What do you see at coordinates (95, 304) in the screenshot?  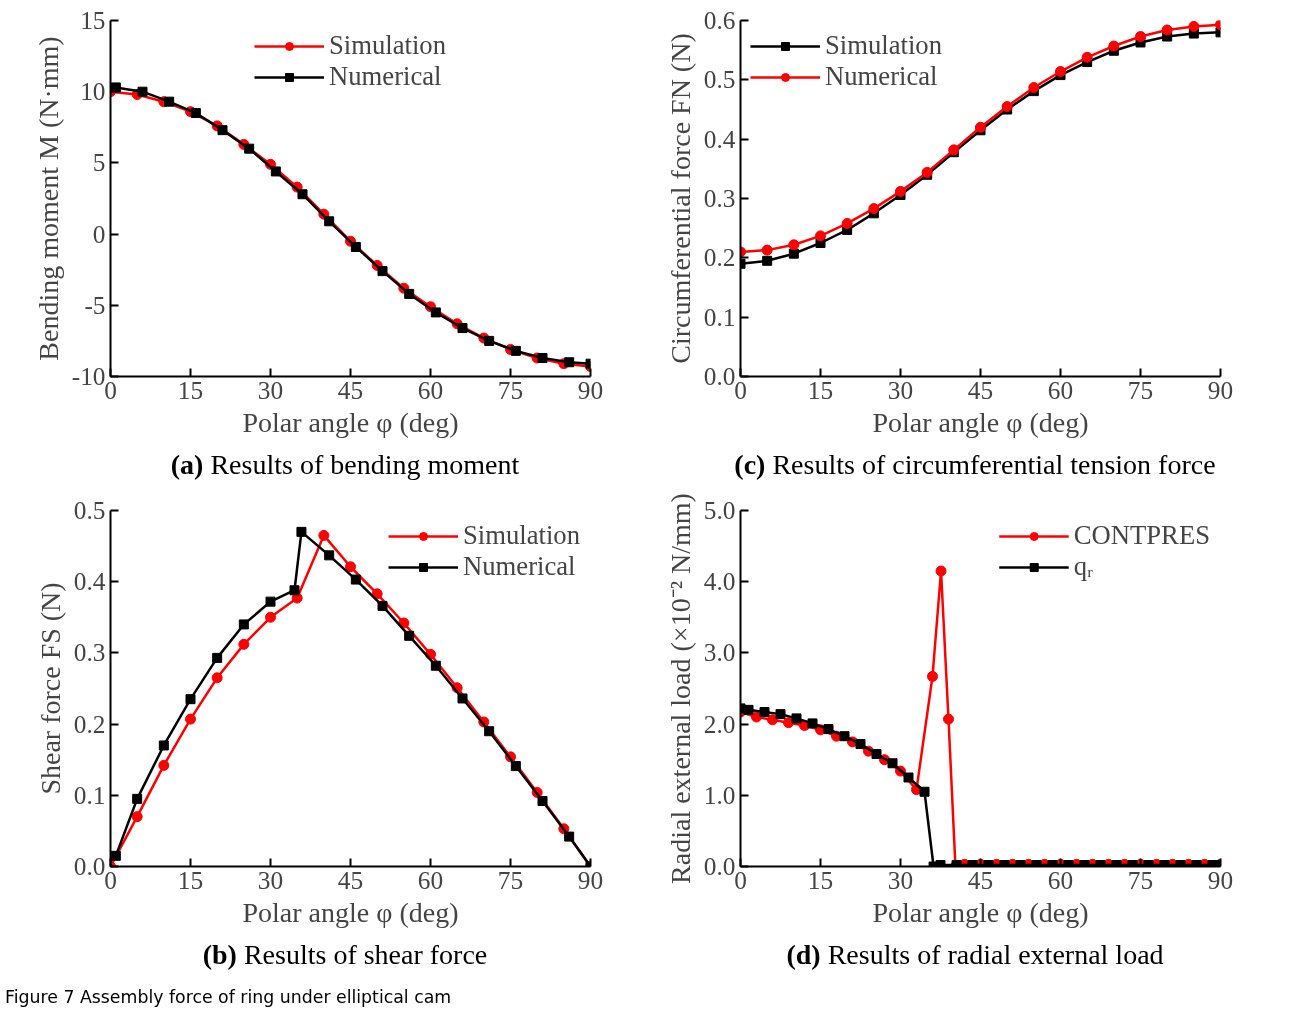 I see `y-tick-label: -5` at bounding box center [95, 304].